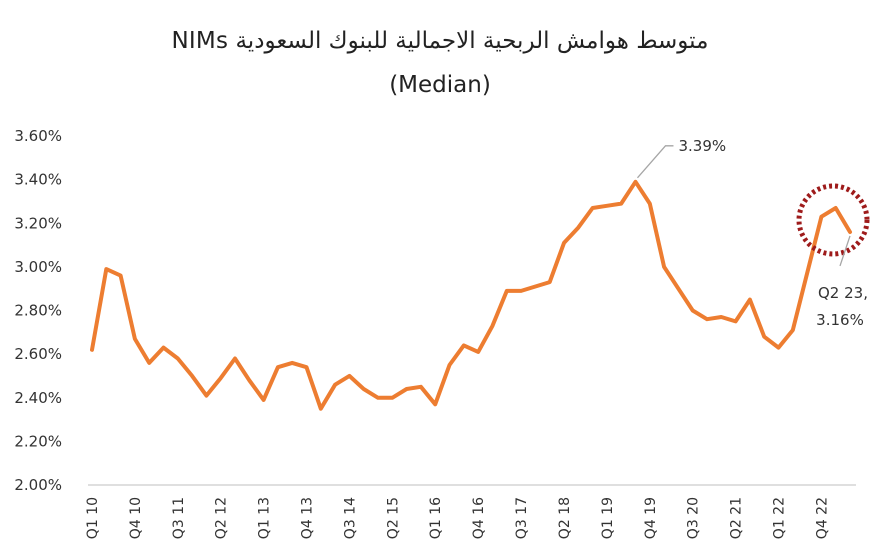  What do you see at coordinates (308, 518) in the screenshot?
I see `x-tick-label: Q4 13` at bounding box center [308, 518].